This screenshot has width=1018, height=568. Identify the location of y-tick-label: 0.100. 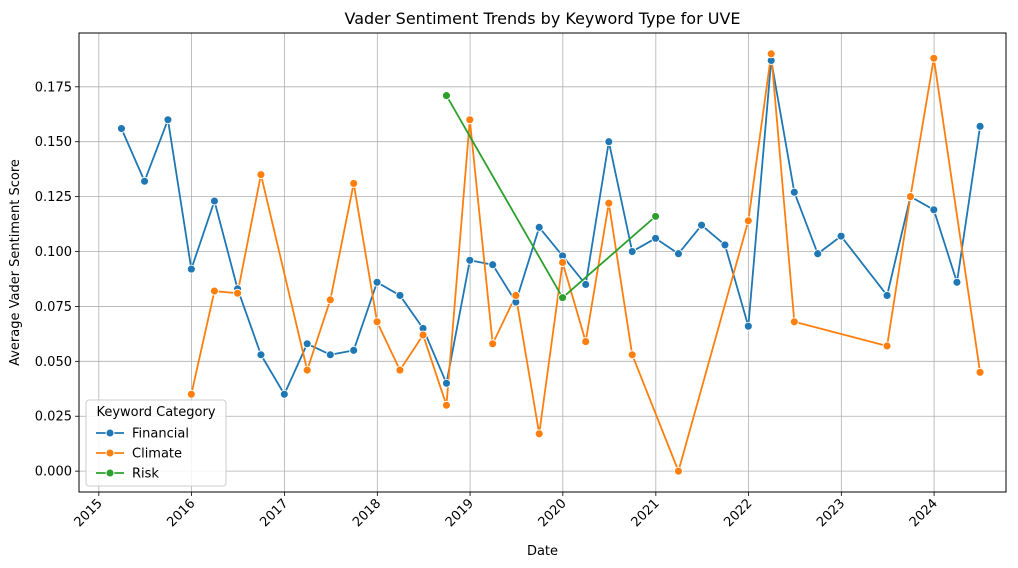
(53, 252).